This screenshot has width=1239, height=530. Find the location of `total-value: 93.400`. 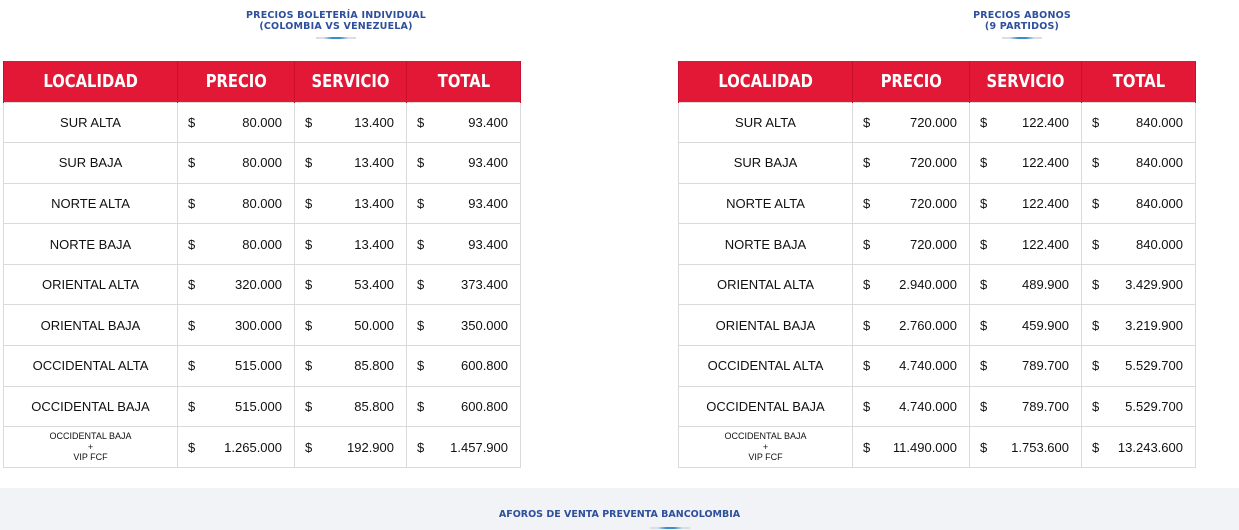

total-value: 93.400 is located at coordinates (488, 244).